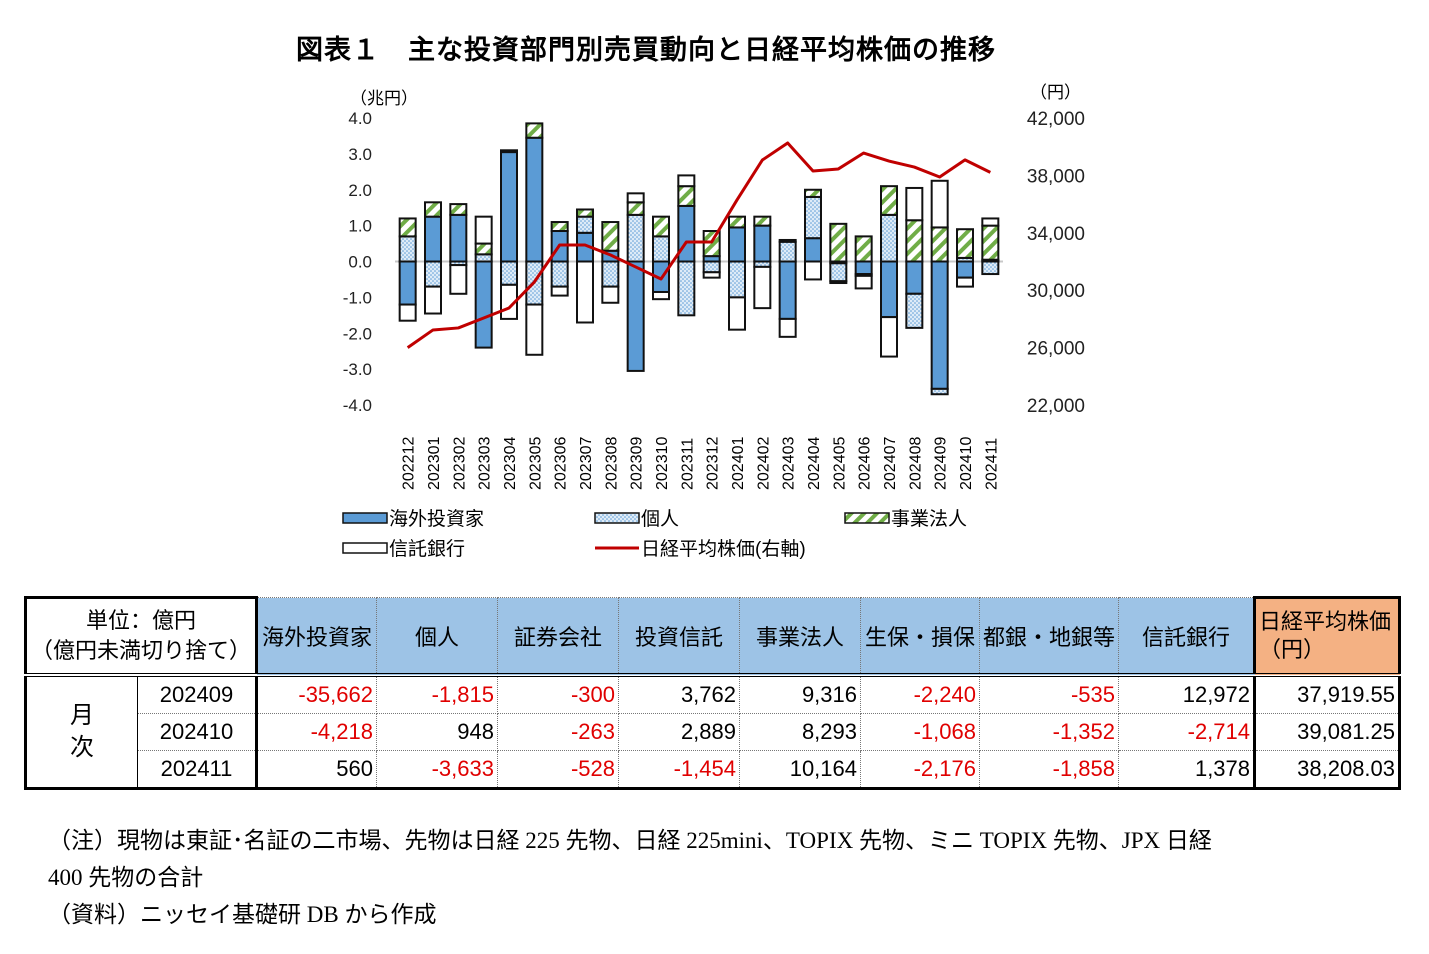  Describe the element at coordinates (558, 770) in the screenshot. I see `cell-value: -528` at that location.